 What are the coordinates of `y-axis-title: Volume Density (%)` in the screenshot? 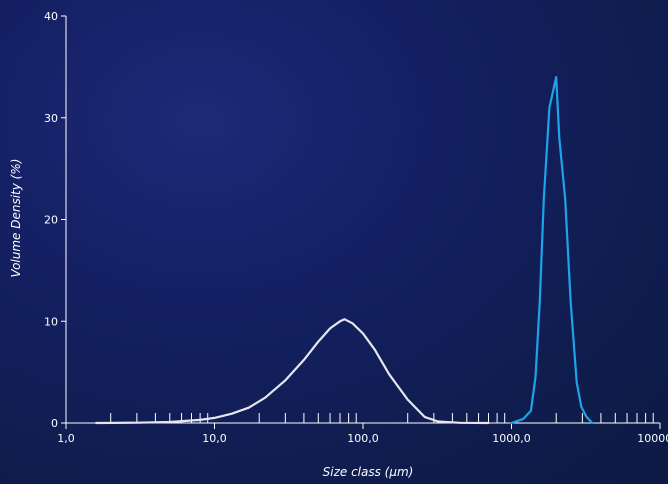 It's located at (16, 218).